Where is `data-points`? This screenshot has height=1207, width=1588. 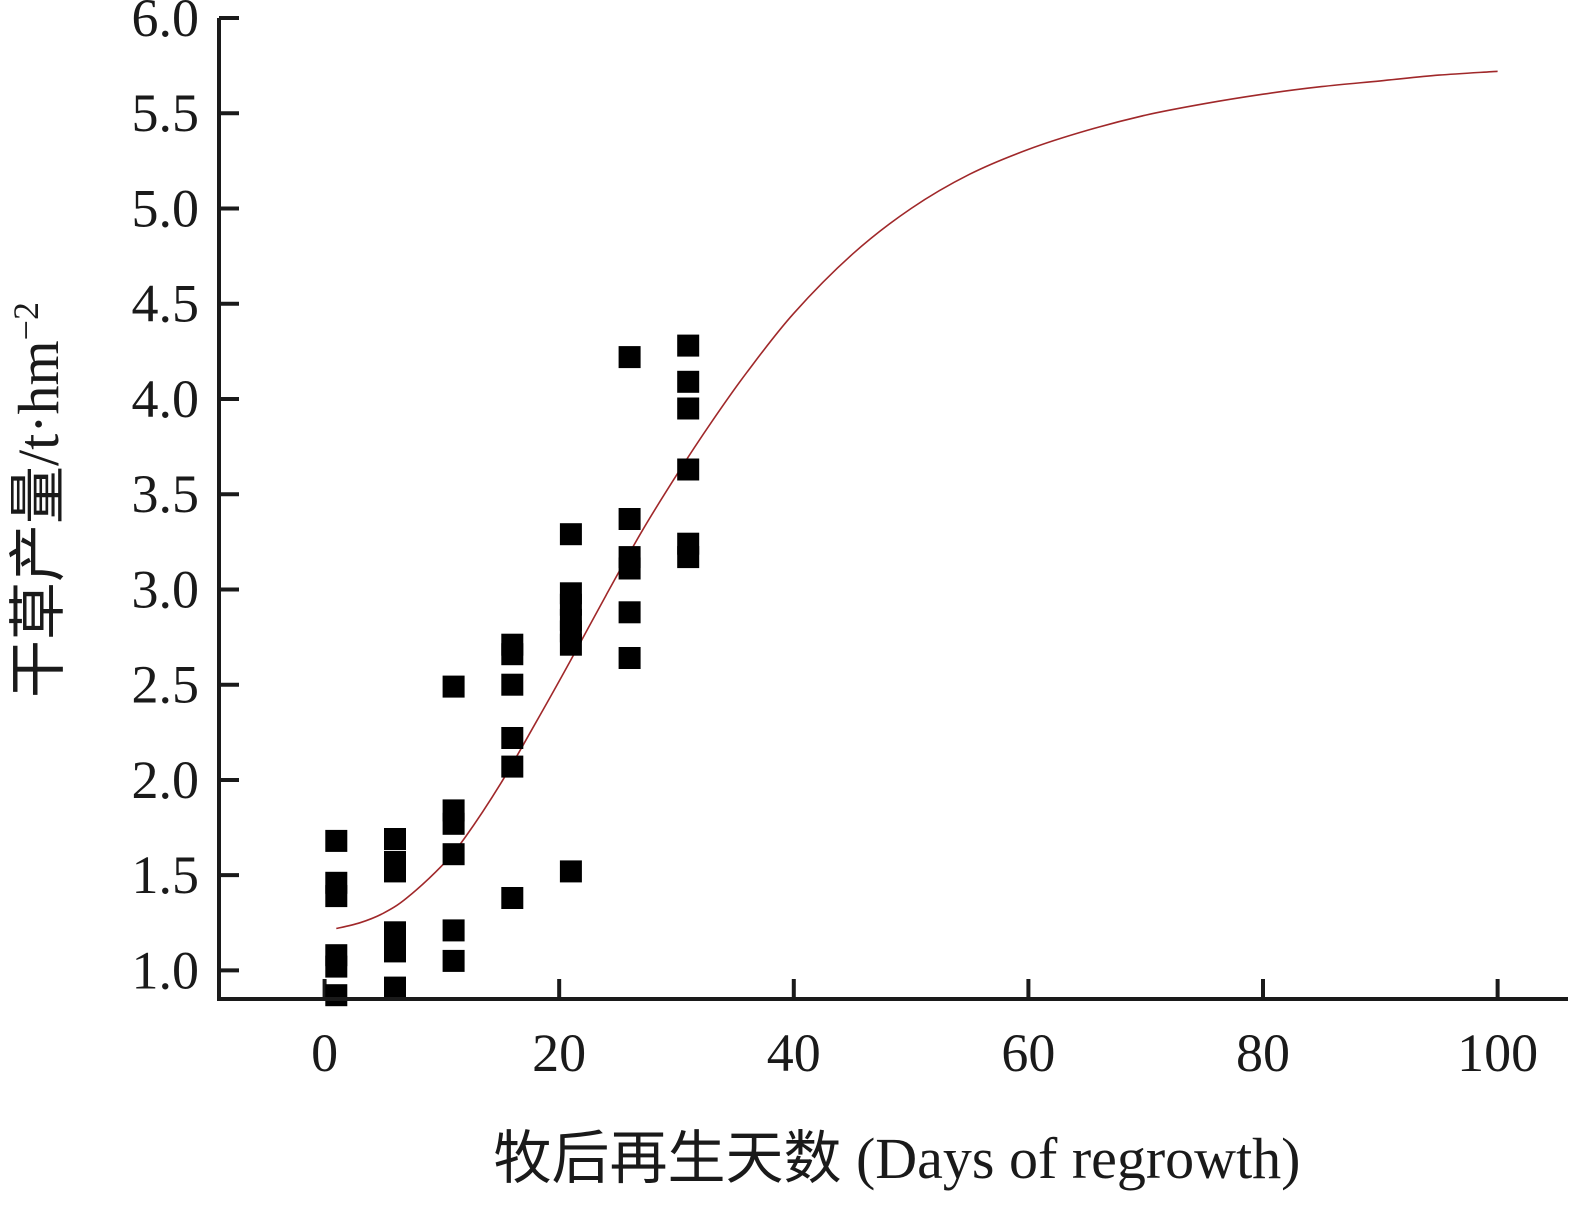
data-points is located at coordinates (512, 670).